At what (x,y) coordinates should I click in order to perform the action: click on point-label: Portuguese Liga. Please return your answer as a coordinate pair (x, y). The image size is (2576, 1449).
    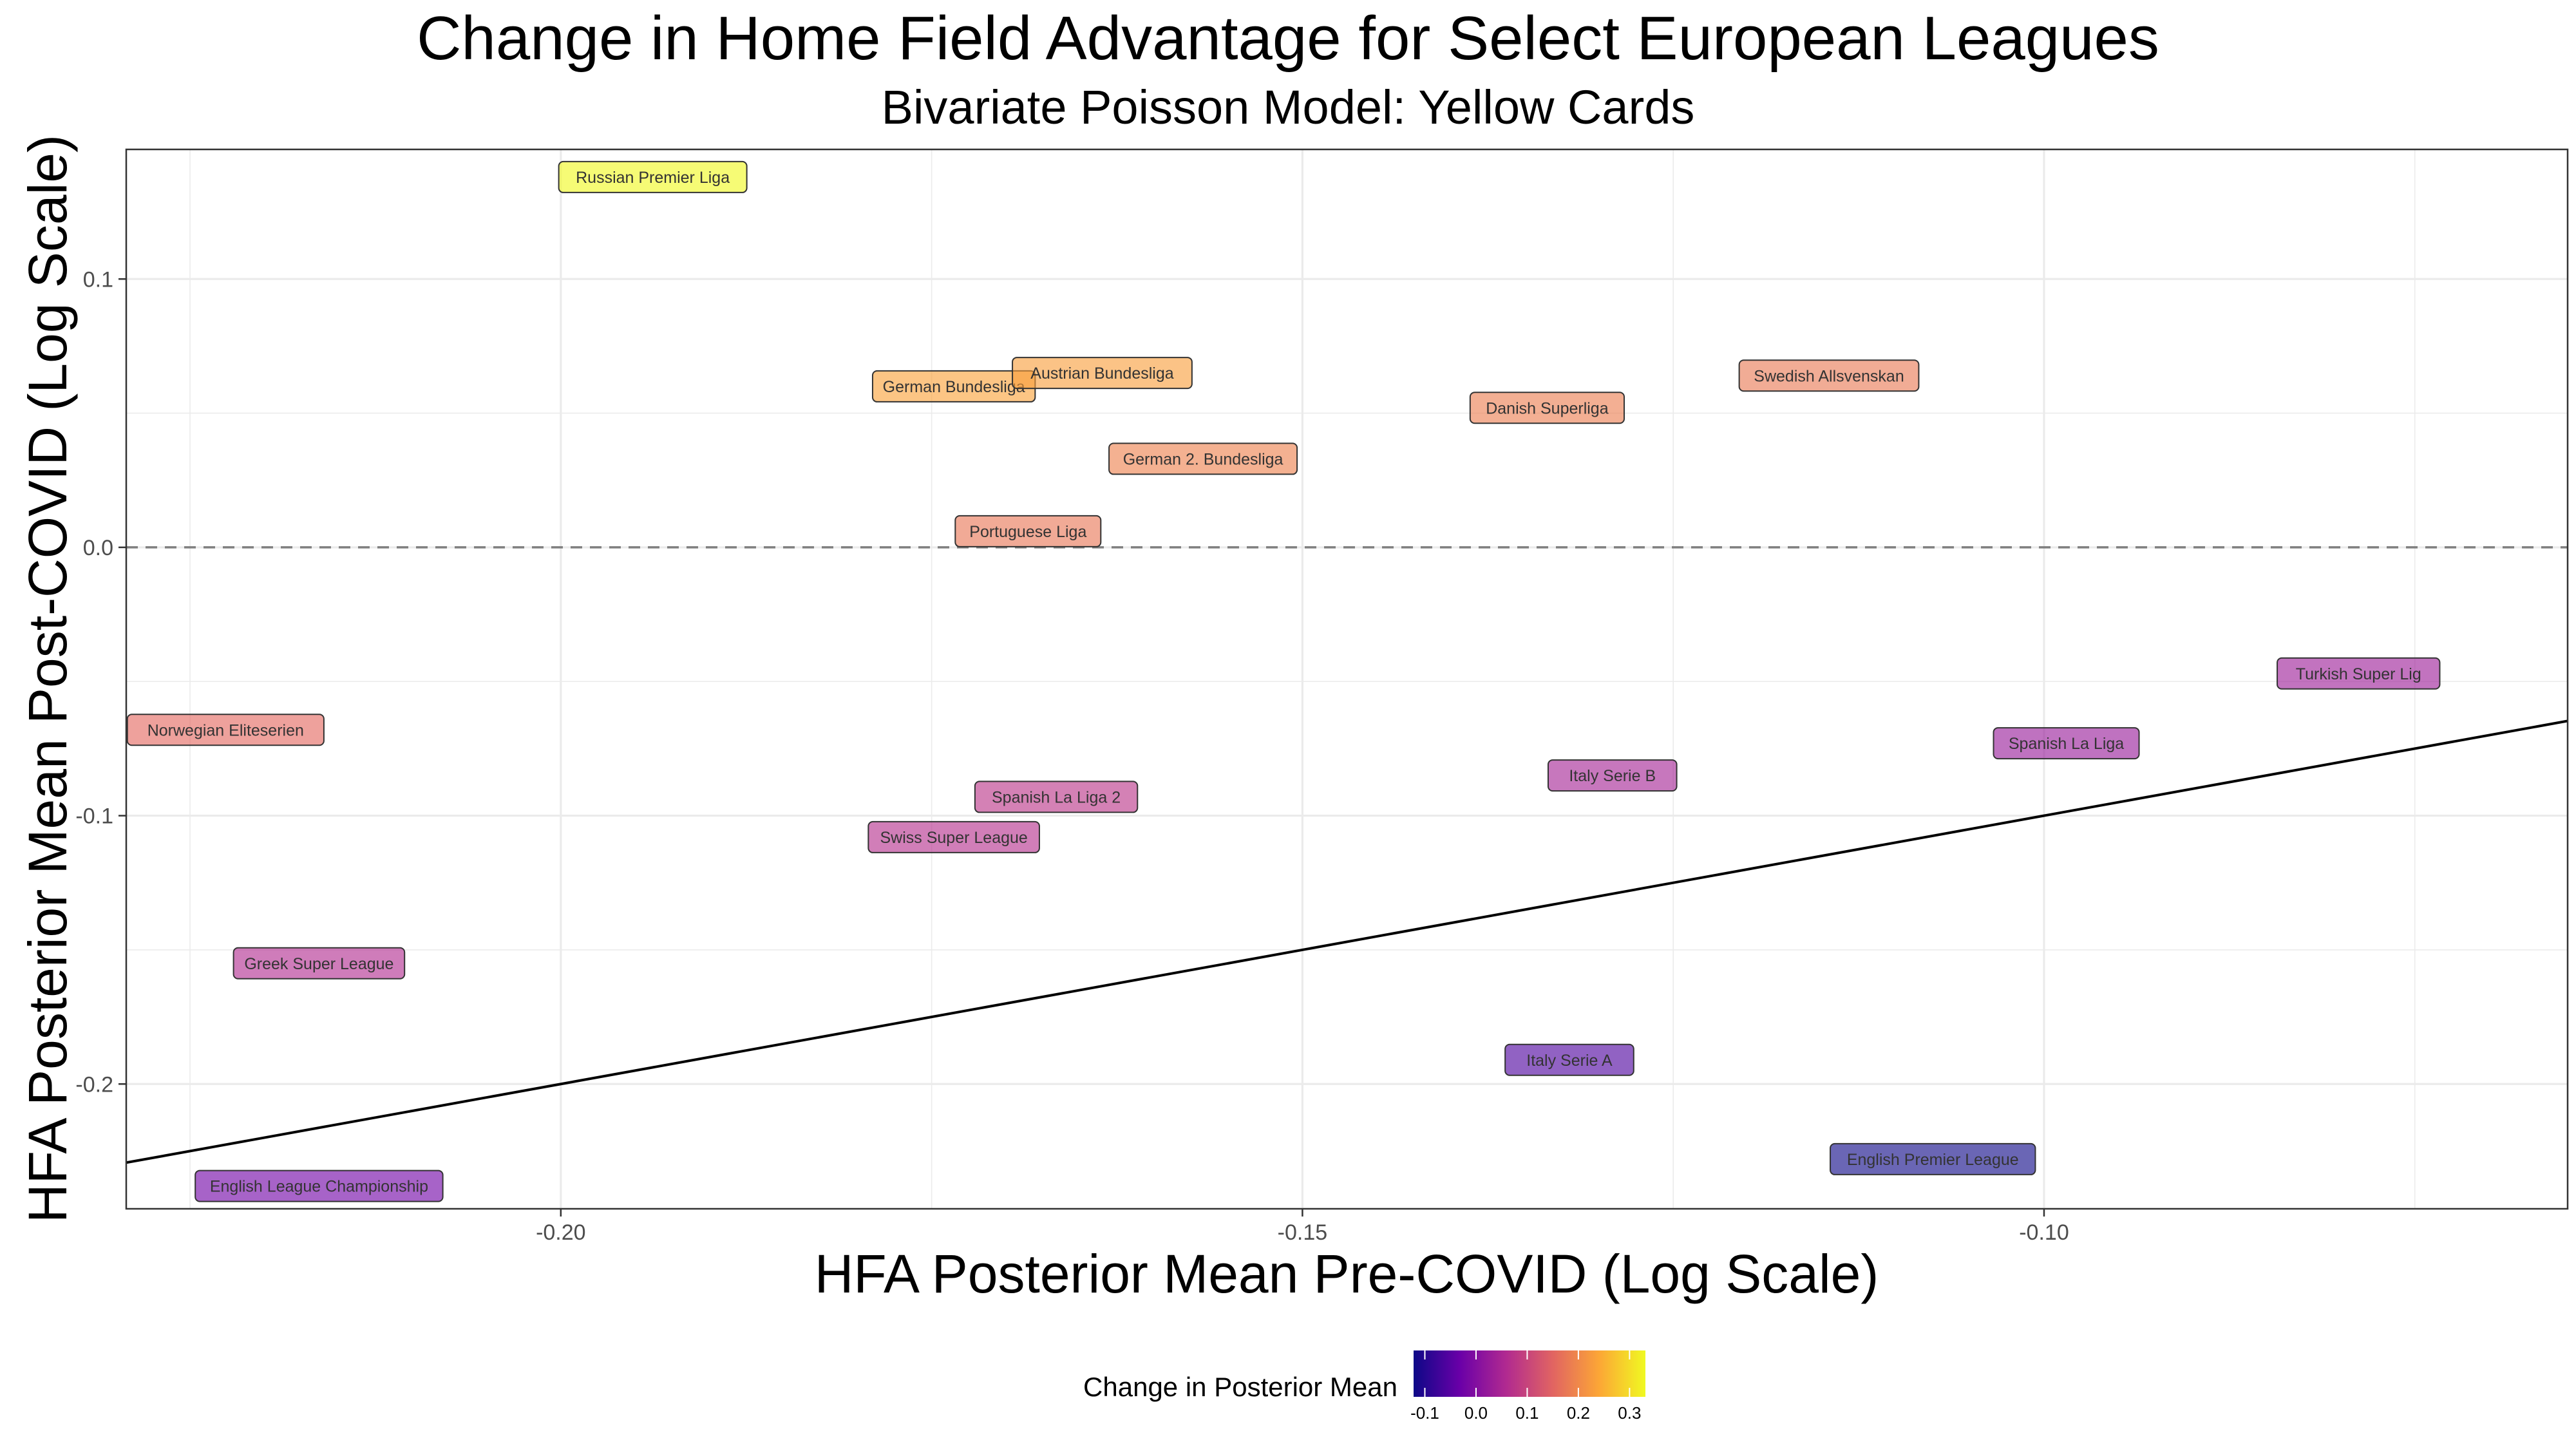
    Looking at the image, I should click on (1028, 531).